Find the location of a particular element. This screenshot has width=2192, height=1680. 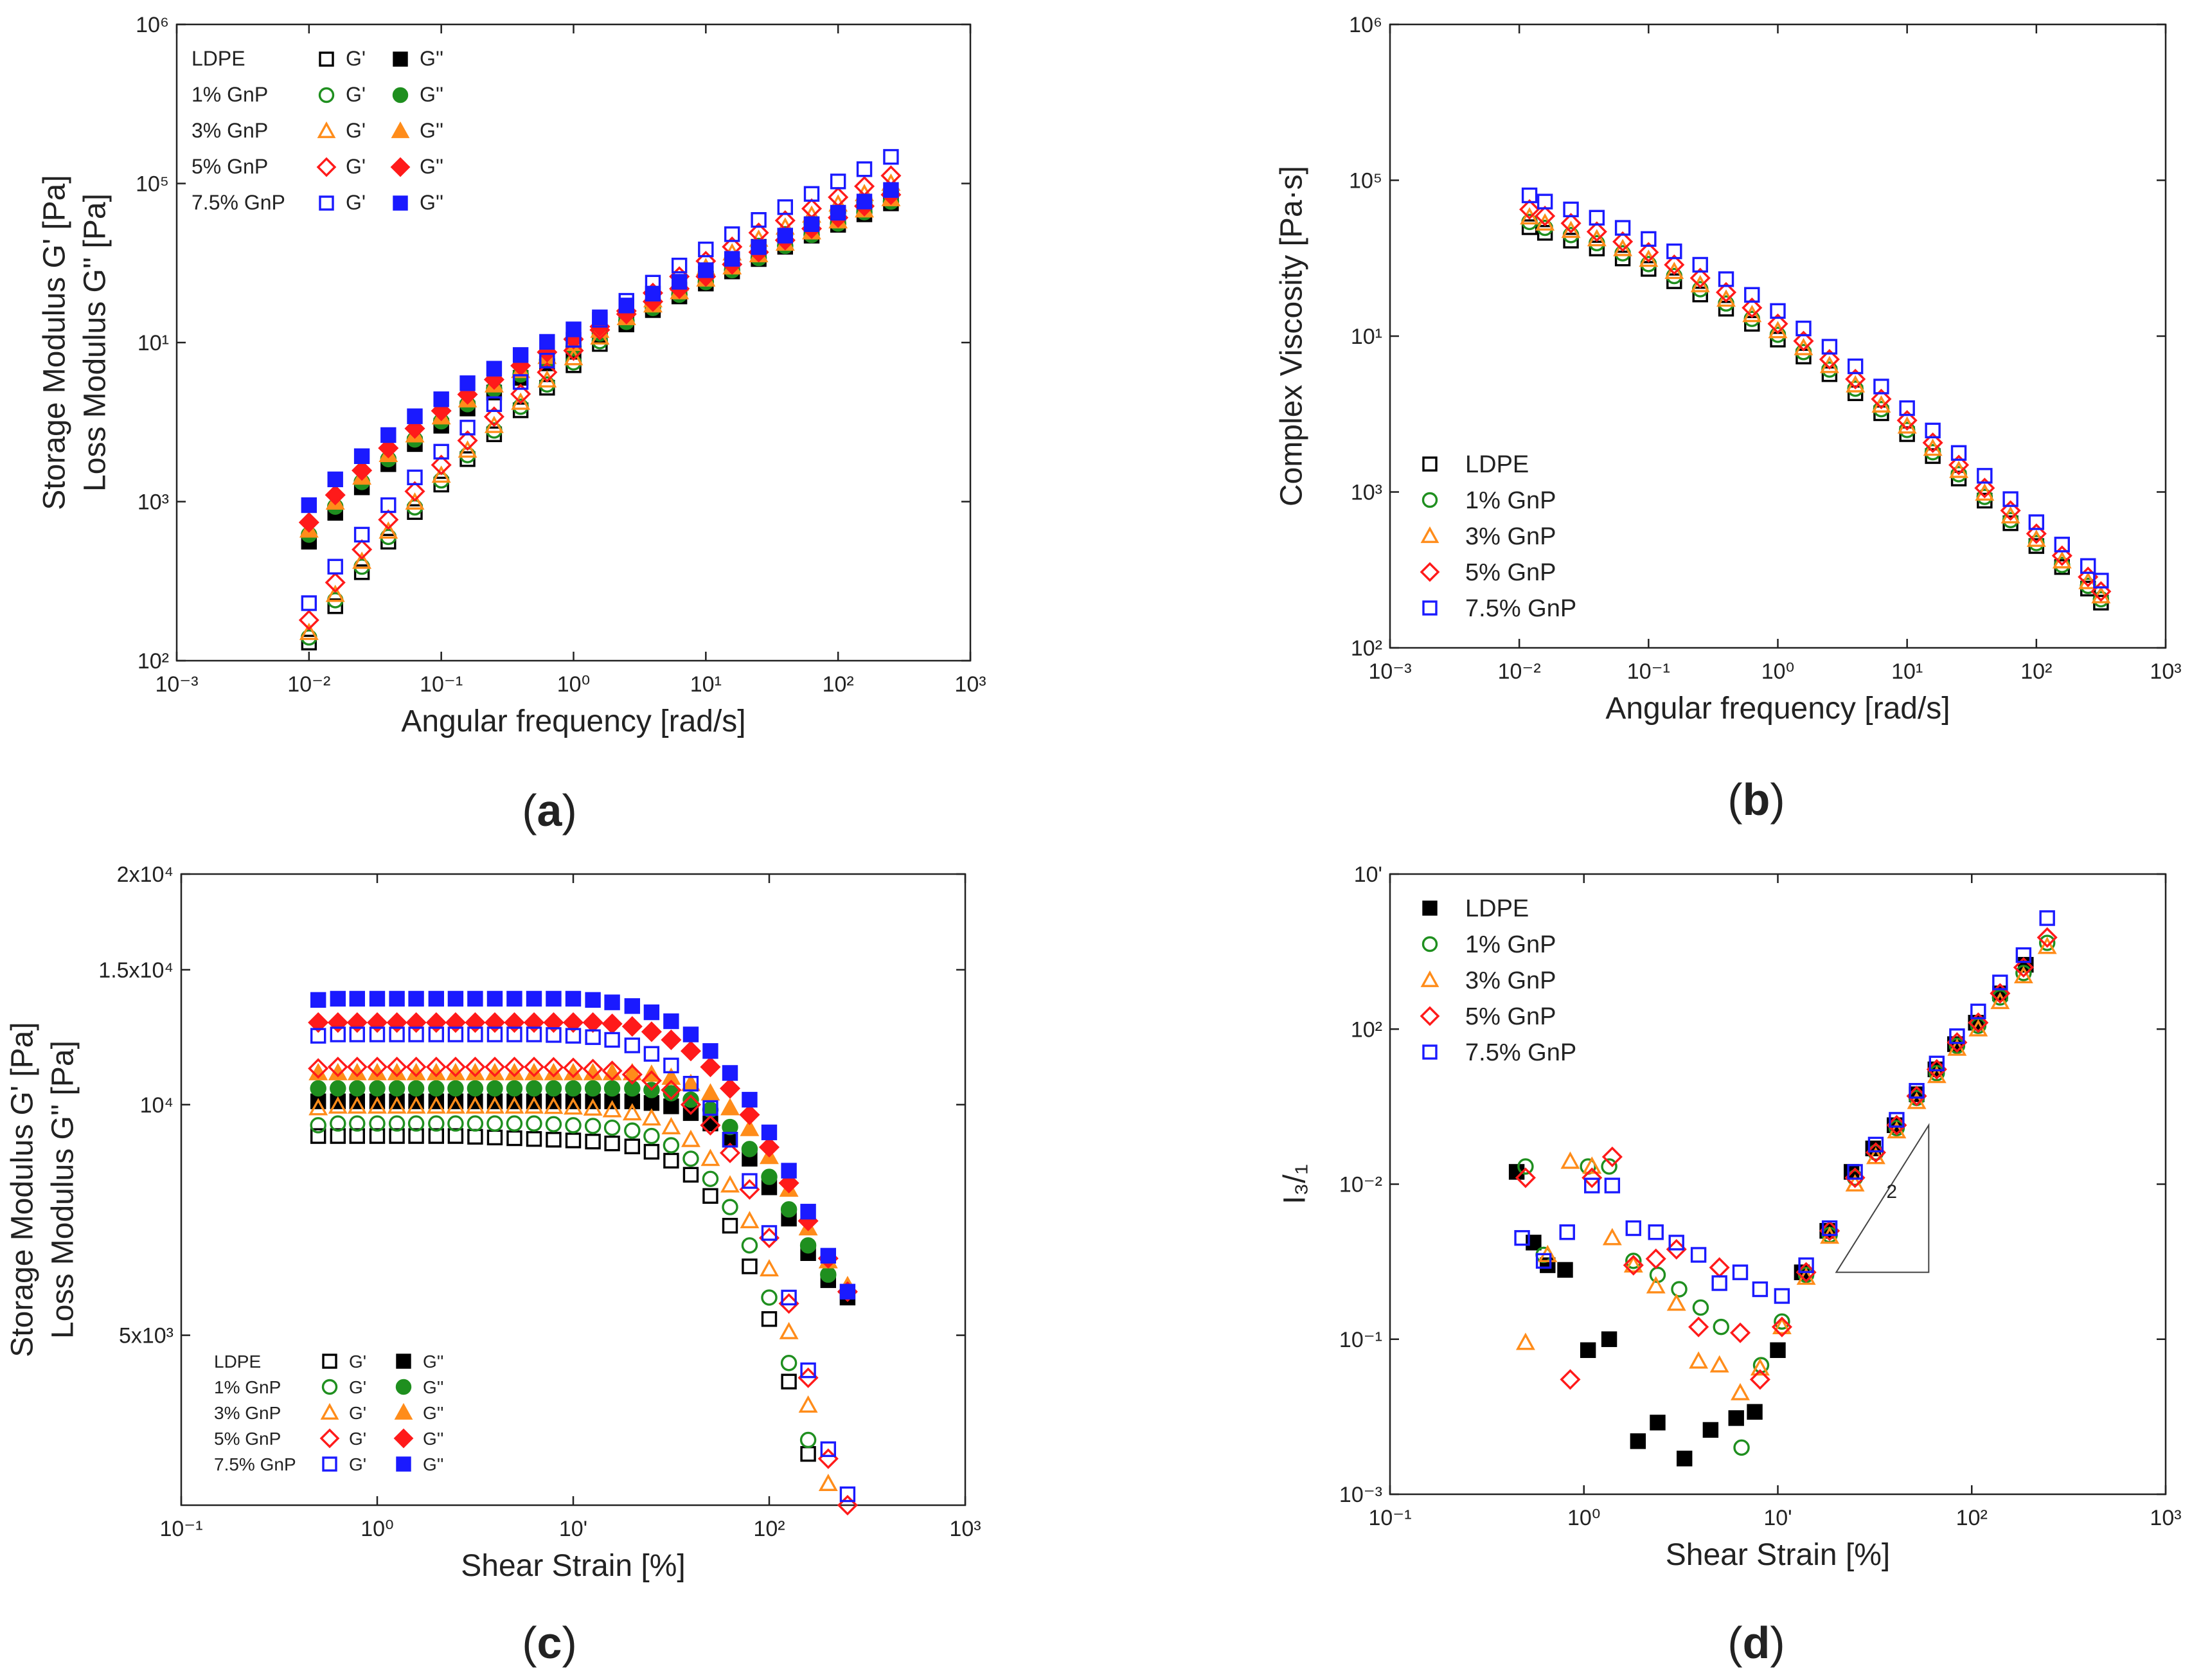

legend-g1-a: G' is located at coordinates (356, 202).